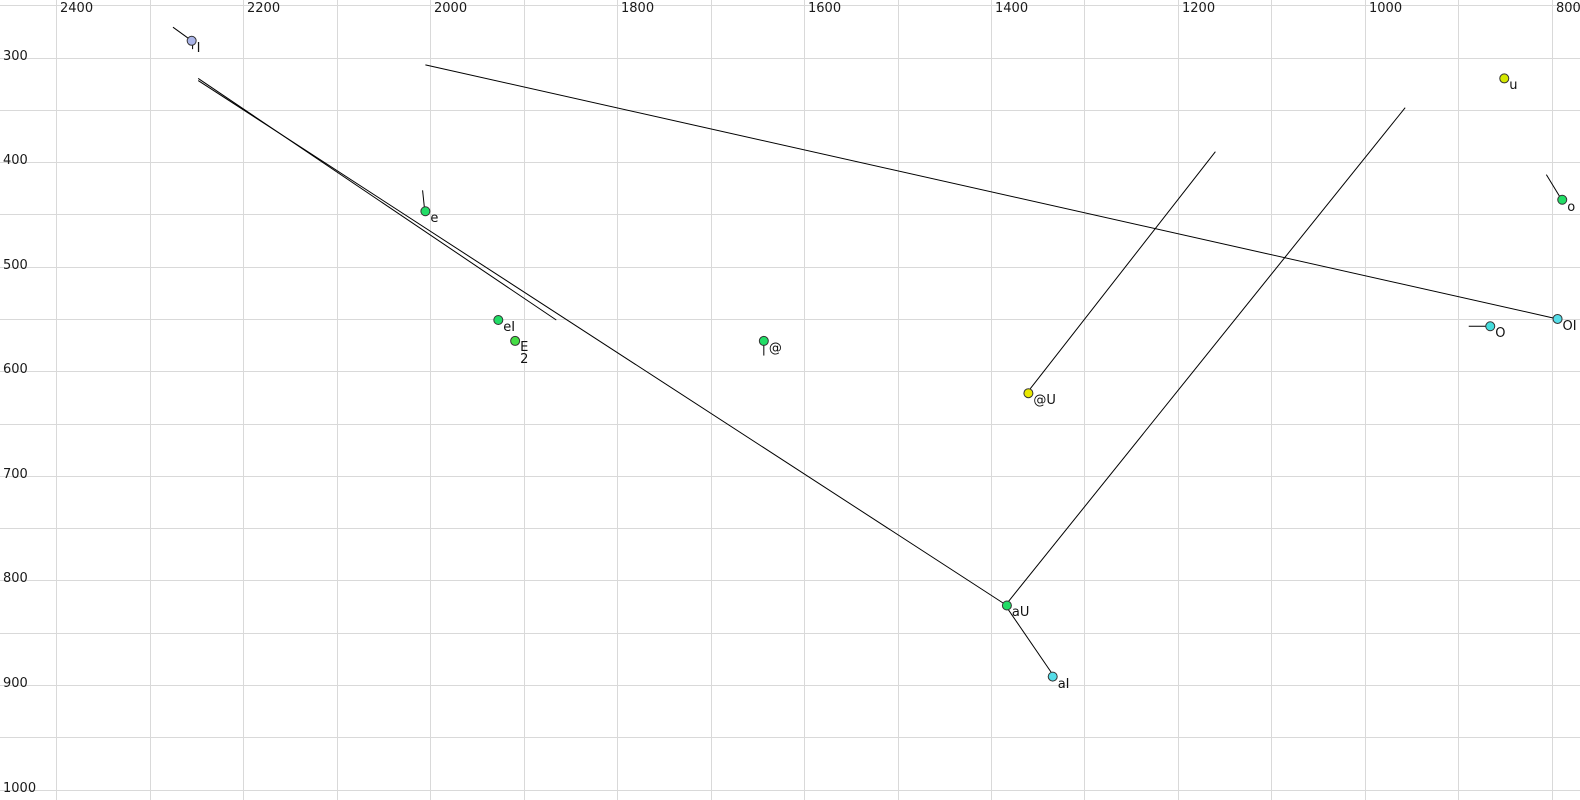 The width and height of the screenshot is (1580, 800). I want to click on data-point-E2, so click(515, 340).